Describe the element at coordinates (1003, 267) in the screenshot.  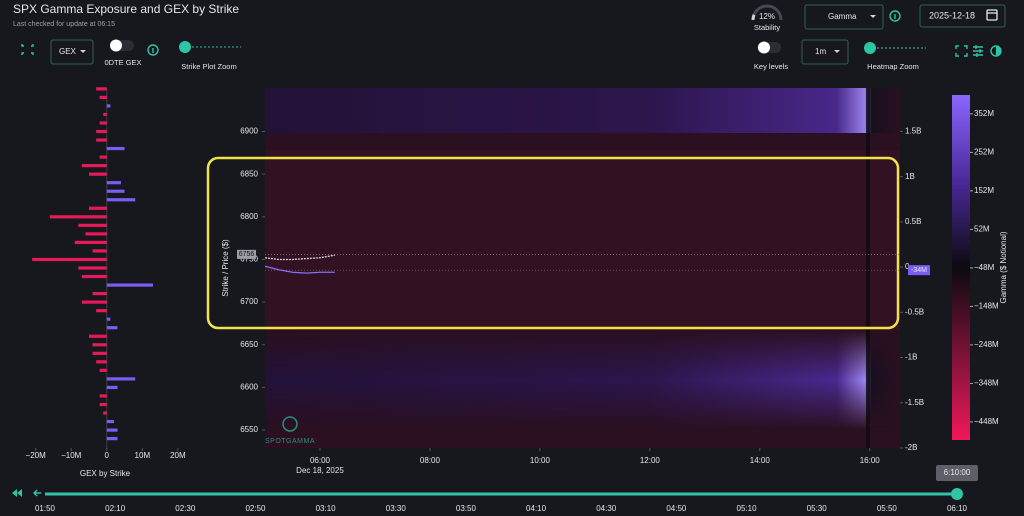
I see `colorbar-label: Gamma ($ Notional)` at that location.